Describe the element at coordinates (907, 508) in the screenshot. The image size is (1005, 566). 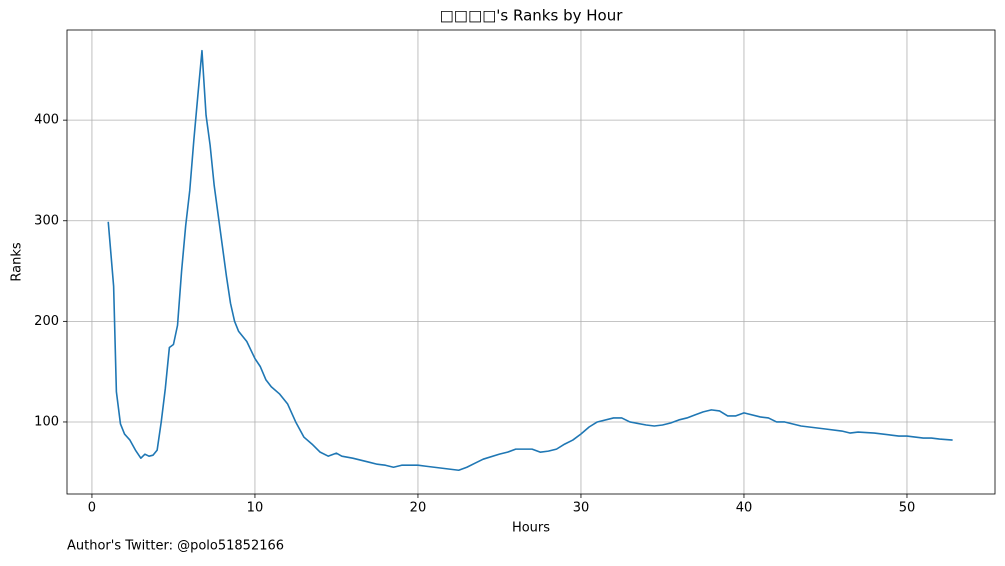
I see `x-tick-label: 50` at that location.